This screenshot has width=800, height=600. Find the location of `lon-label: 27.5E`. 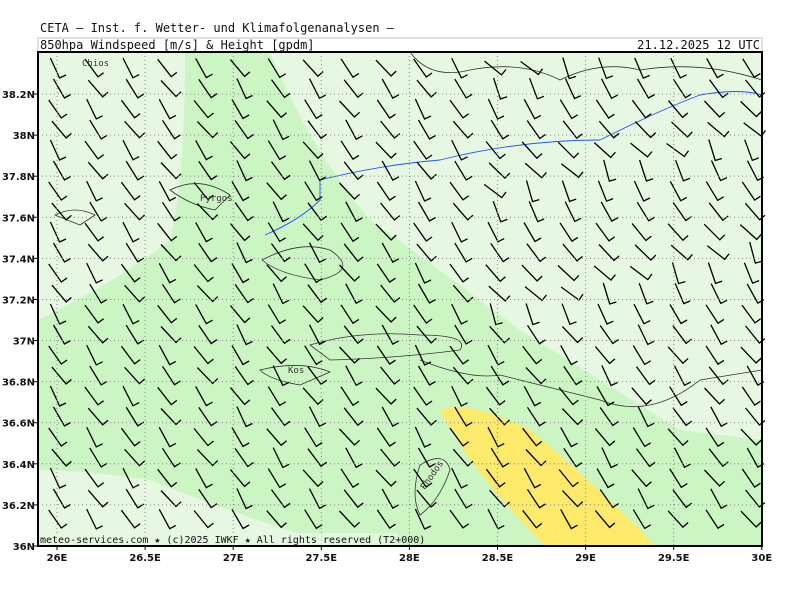

lon-label: 27.5E is located at coordinates (322, 558).